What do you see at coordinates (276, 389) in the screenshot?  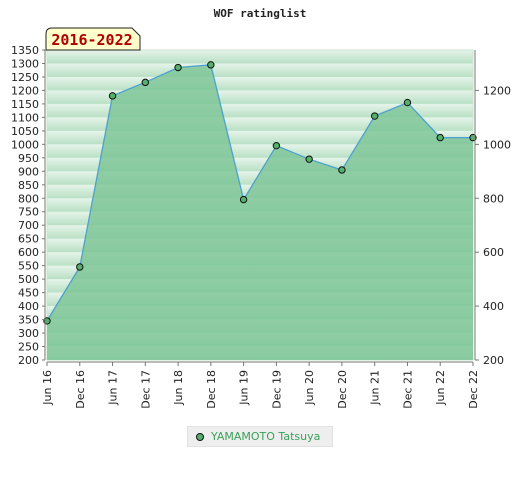 I see `x-tick-label: Dec 19` at bounding box center [276, 389].